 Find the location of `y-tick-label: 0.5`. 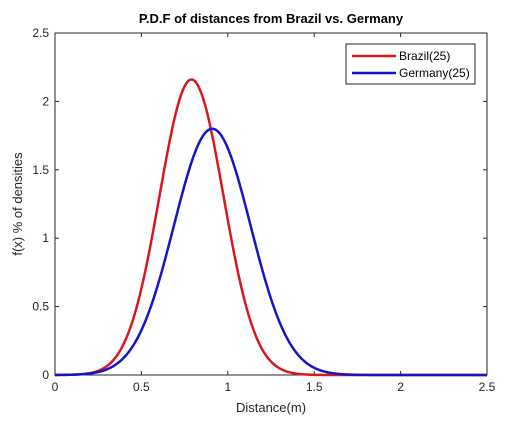

y-tick-label: 0.5 is located at coordinates (40, 307).